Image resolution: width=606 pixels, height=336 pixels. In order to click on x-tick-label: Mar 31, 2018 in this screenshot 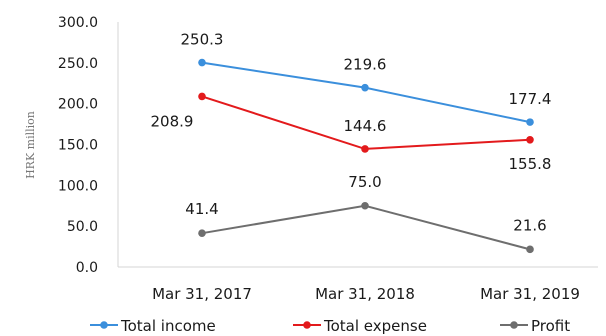, I will do `click(365, 294)`.